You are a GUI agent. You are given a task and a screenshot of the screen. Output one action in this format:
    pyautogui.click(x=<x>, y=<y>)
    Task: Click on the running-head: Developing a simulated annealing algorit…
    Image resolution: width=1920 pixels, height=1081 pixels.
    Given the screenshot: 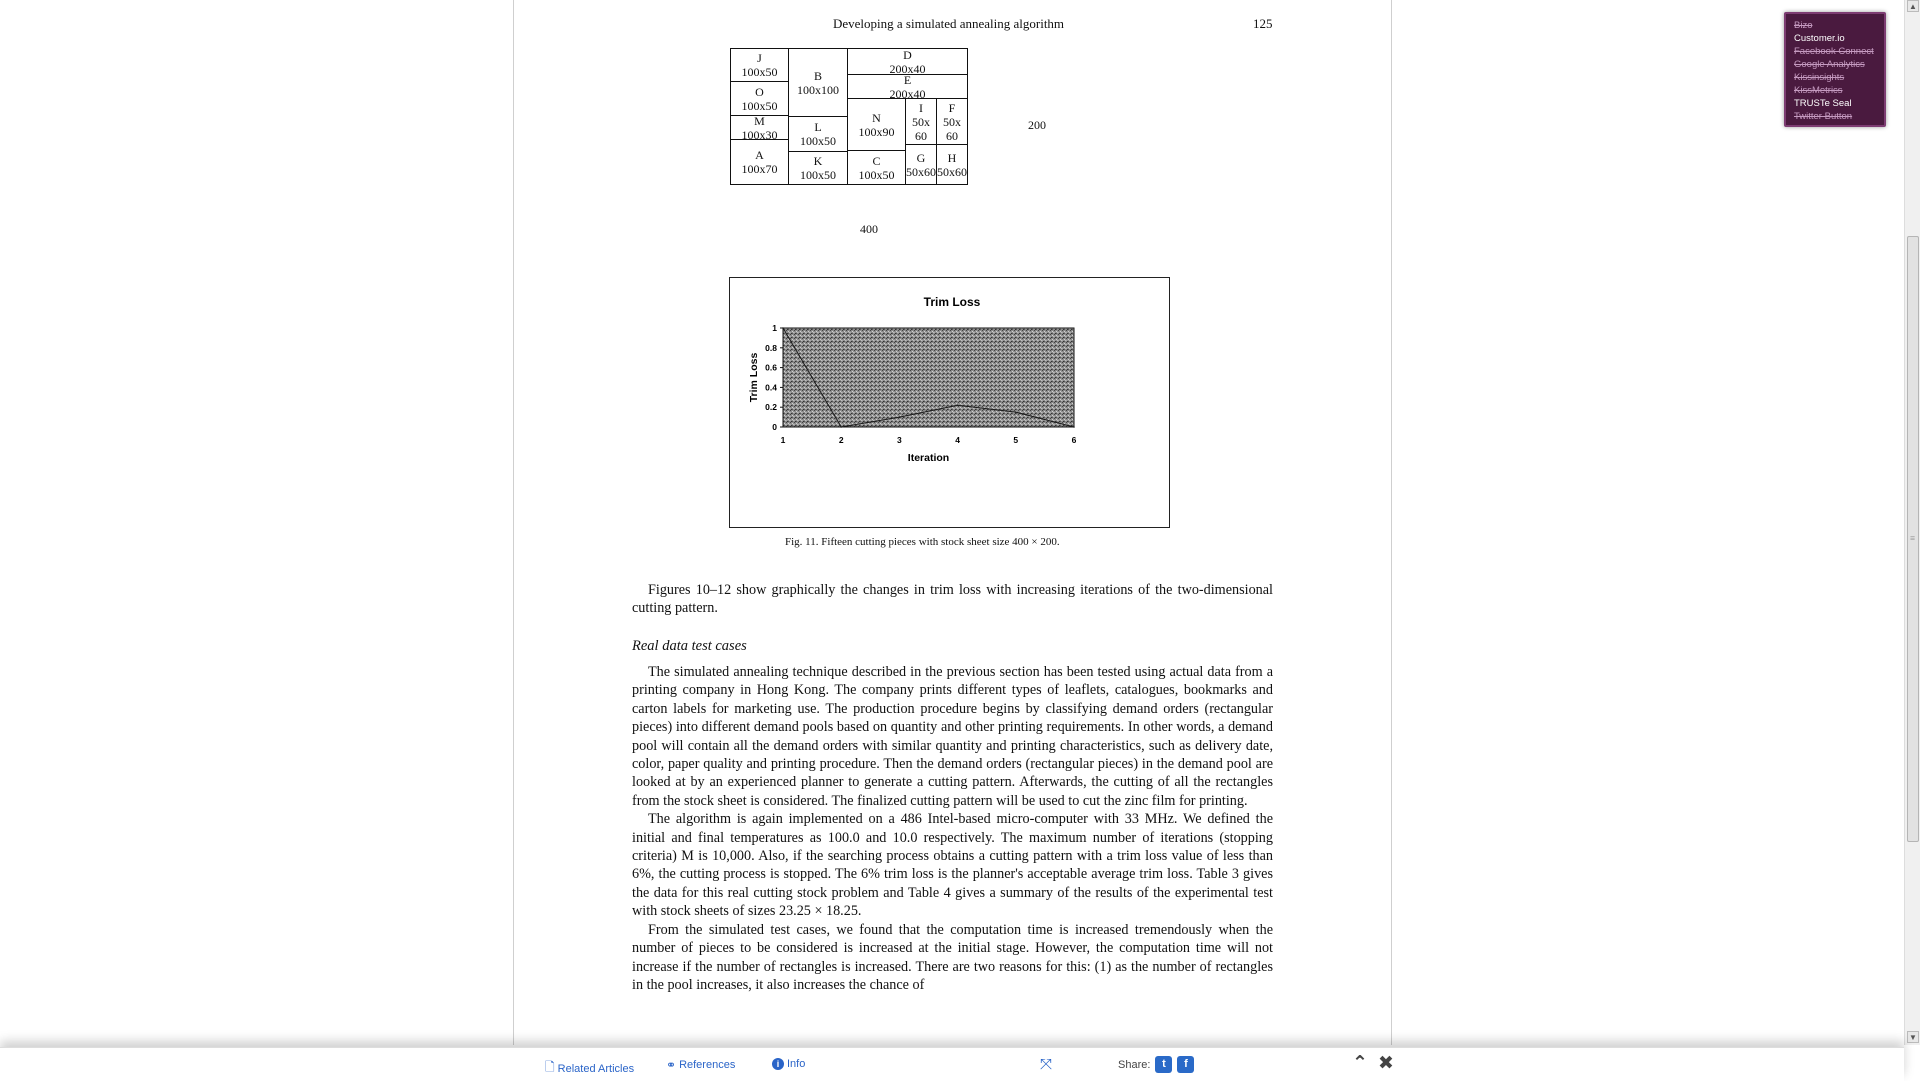 What is the action you would take?
    pyautogui.click(x=949, y=23)
    